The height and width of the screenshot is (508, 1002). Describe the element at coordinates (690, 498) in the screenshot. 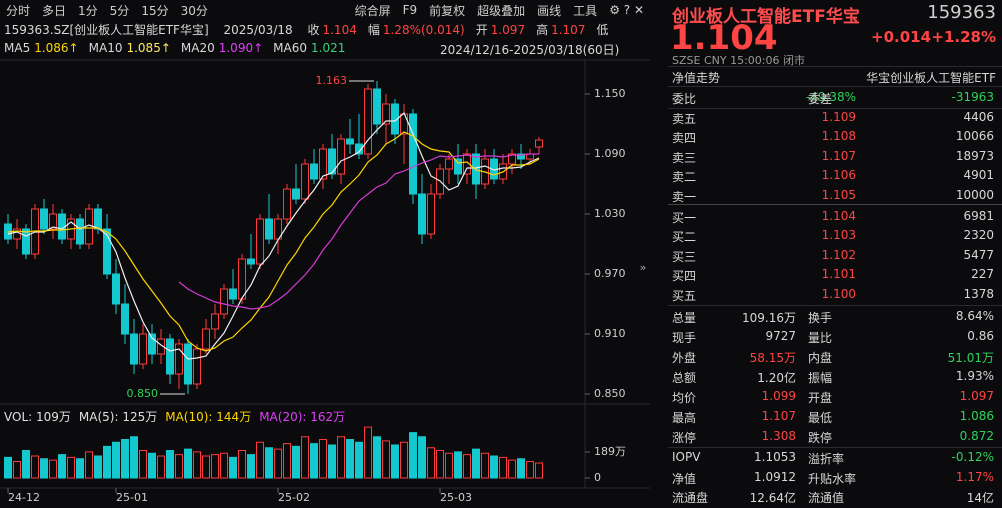

I see `stat-label: 流通盘` at that location.